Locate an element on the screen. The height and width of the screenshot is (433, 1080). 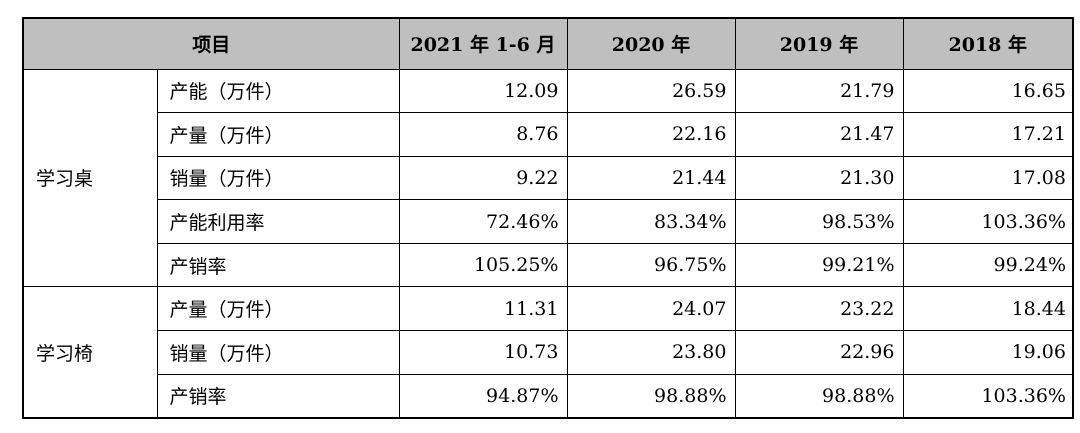
cell-value: 17.21 is located at coordinates (988, 134).